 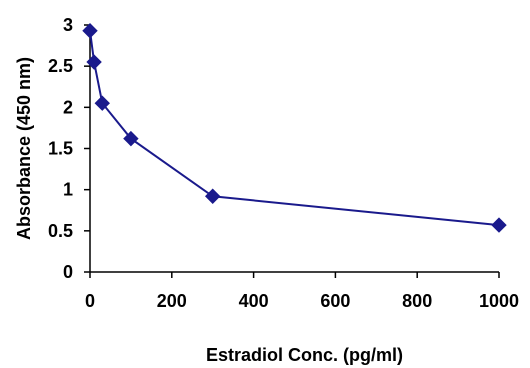 What do you see at coordinates (172, 301) in the screenshot?
I see `x-tick-label: 200` at bounding box center [172, 301].